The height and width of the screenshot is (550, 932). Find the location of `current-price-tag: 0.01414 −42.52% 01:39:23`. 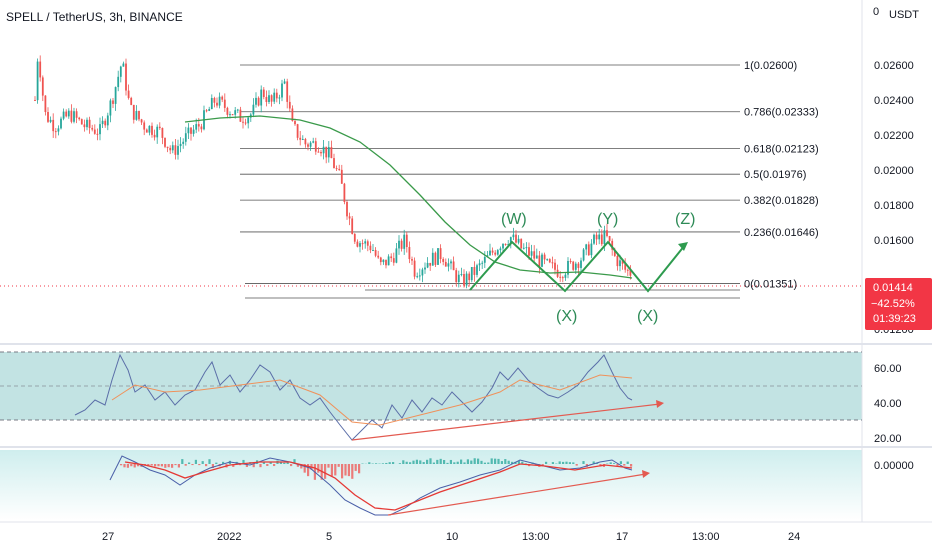

current-price-tag: 0.01414 −42.52% 01:39:23 is located at coordinates (898, 304).